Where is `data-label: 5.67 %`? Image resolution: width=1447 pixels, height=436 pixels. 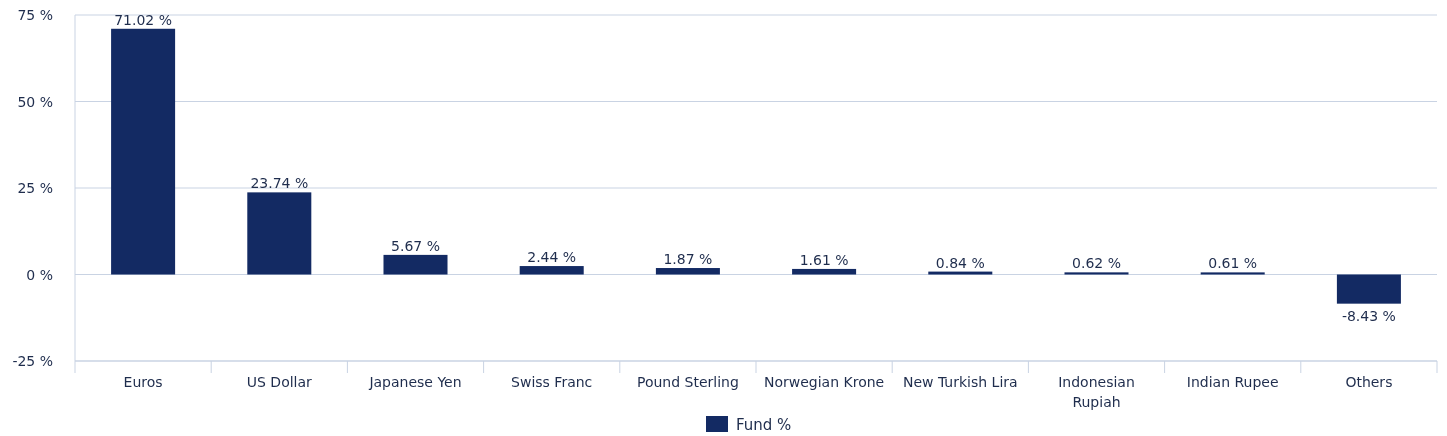 data-label: 5.67 % is located at coordinates (415, 245).